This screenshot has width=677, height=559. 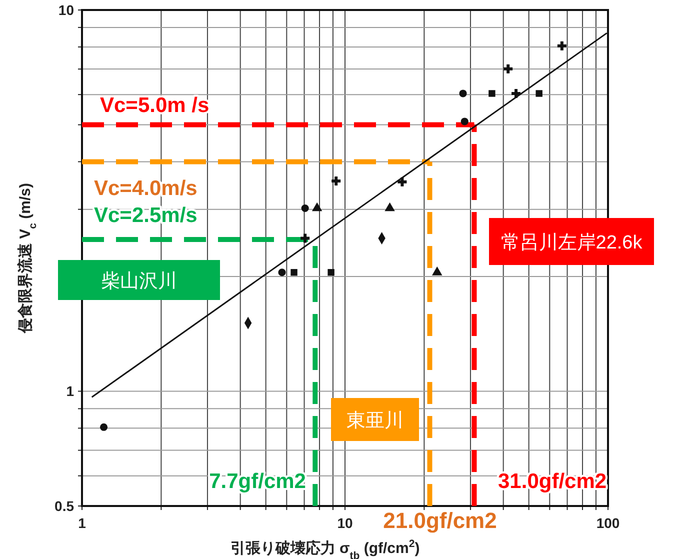 What do you see at coordinates (345, 523) in the screenshot?
I see `x-tick-label: 10` at bounding box center [345, 523].